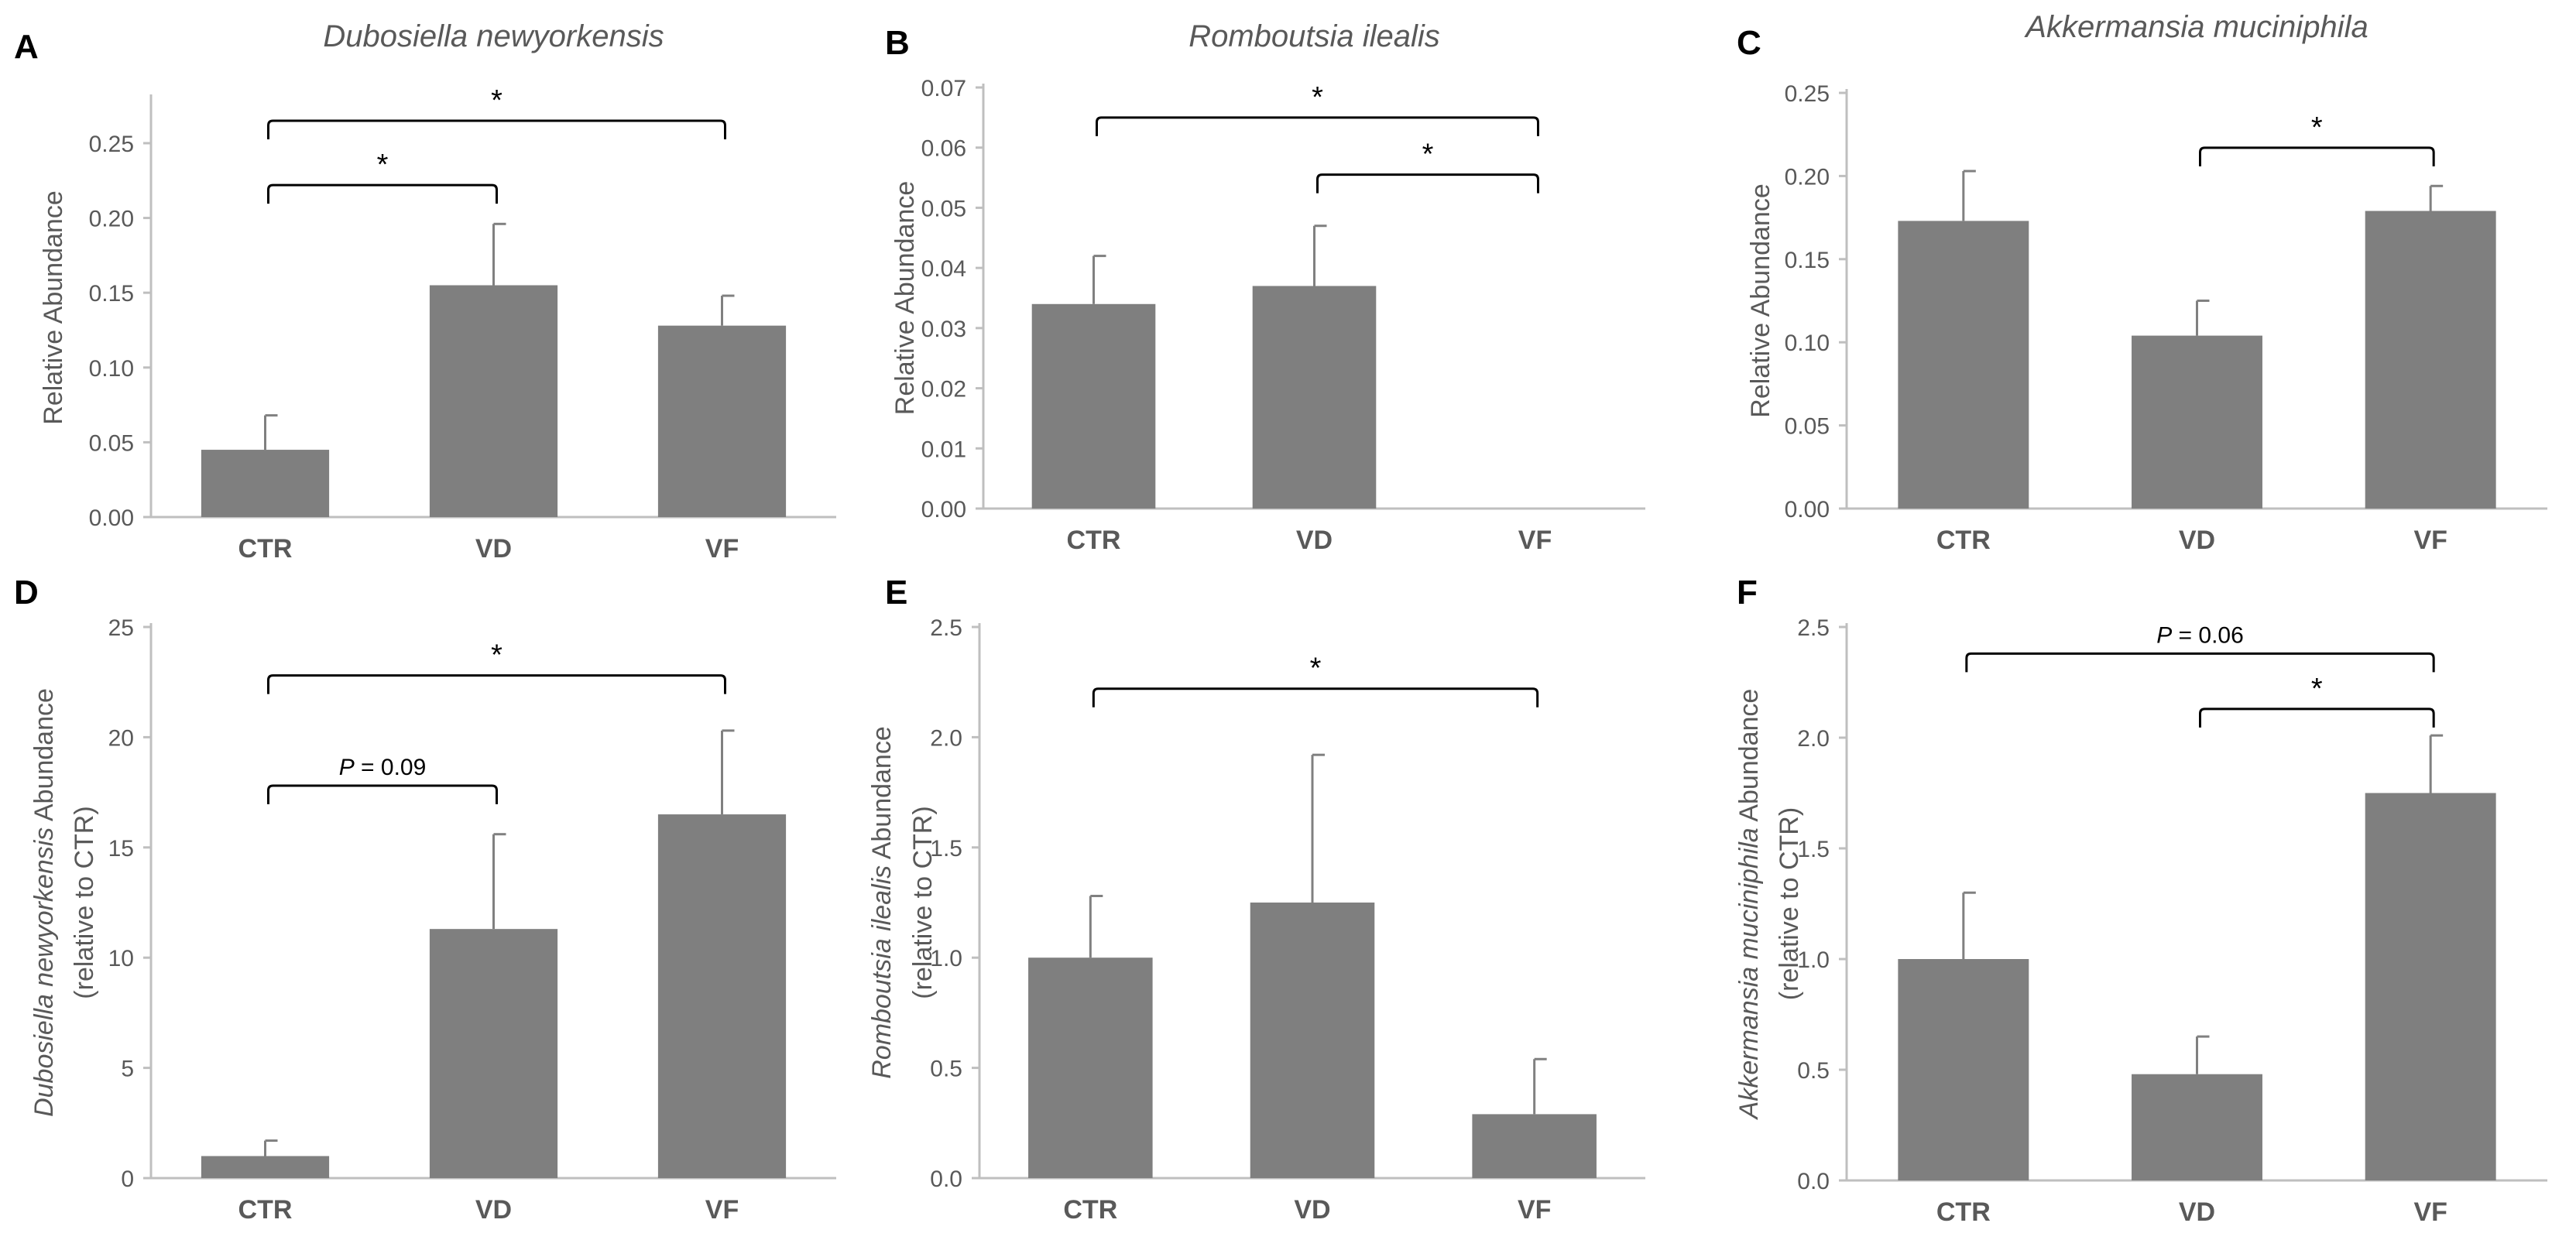  I want to click on panel-c-bar-ctr, so click(1963, 365).